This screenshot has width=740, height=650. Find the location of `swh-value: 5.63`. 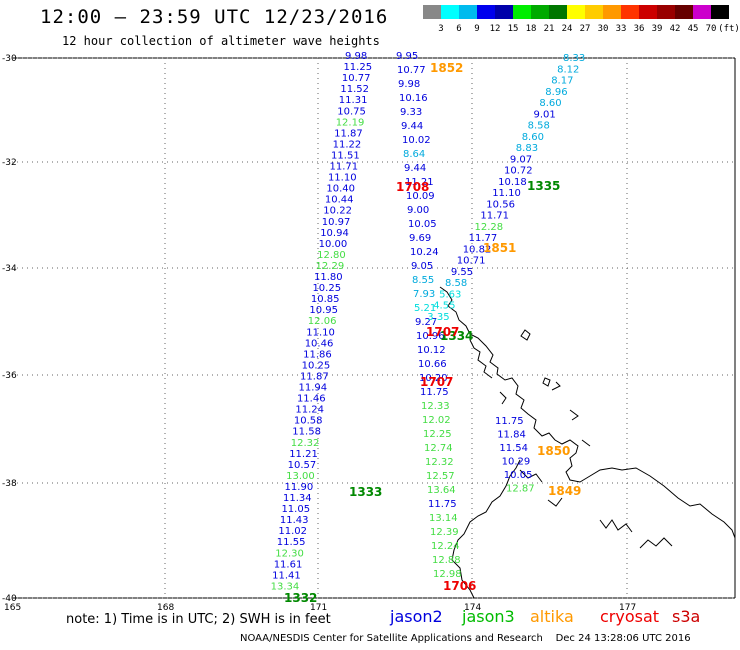

swh-value: 5.63 is located at coordinates (450, 294).